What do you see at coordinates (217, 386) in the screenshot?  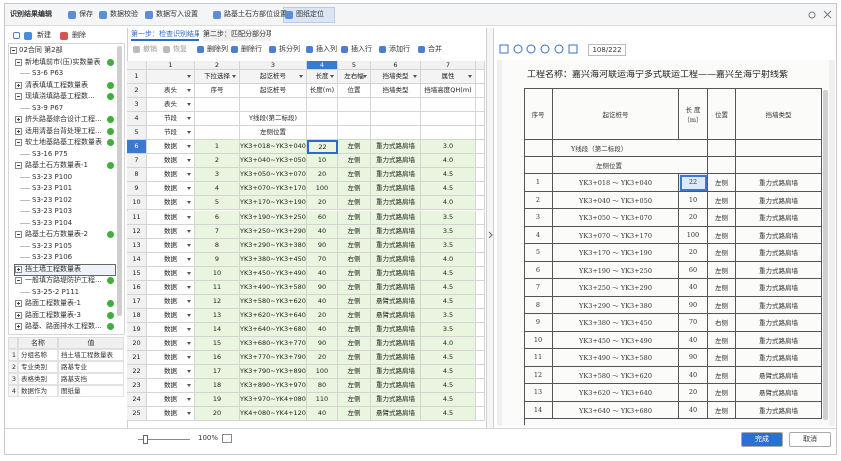 I see `sheet-cell: 18` at bounding box center [217, 386].